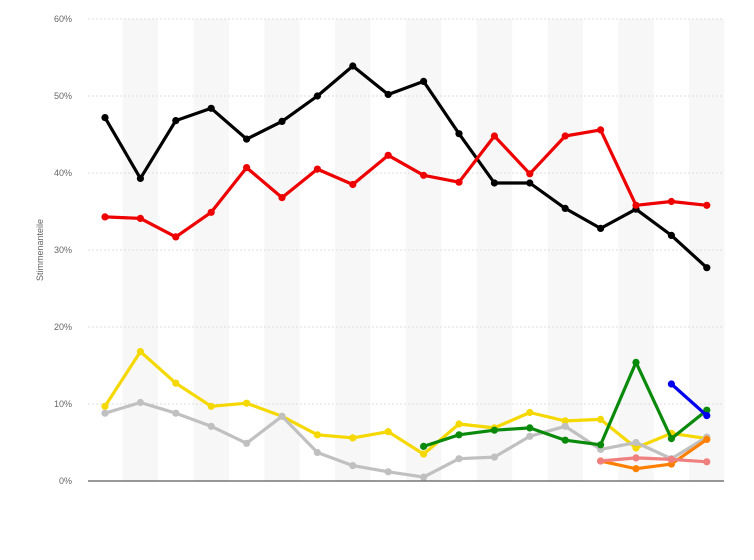 The image size is (754, 560). I want to click on y-tick-label: 20%, so click(63, 327).